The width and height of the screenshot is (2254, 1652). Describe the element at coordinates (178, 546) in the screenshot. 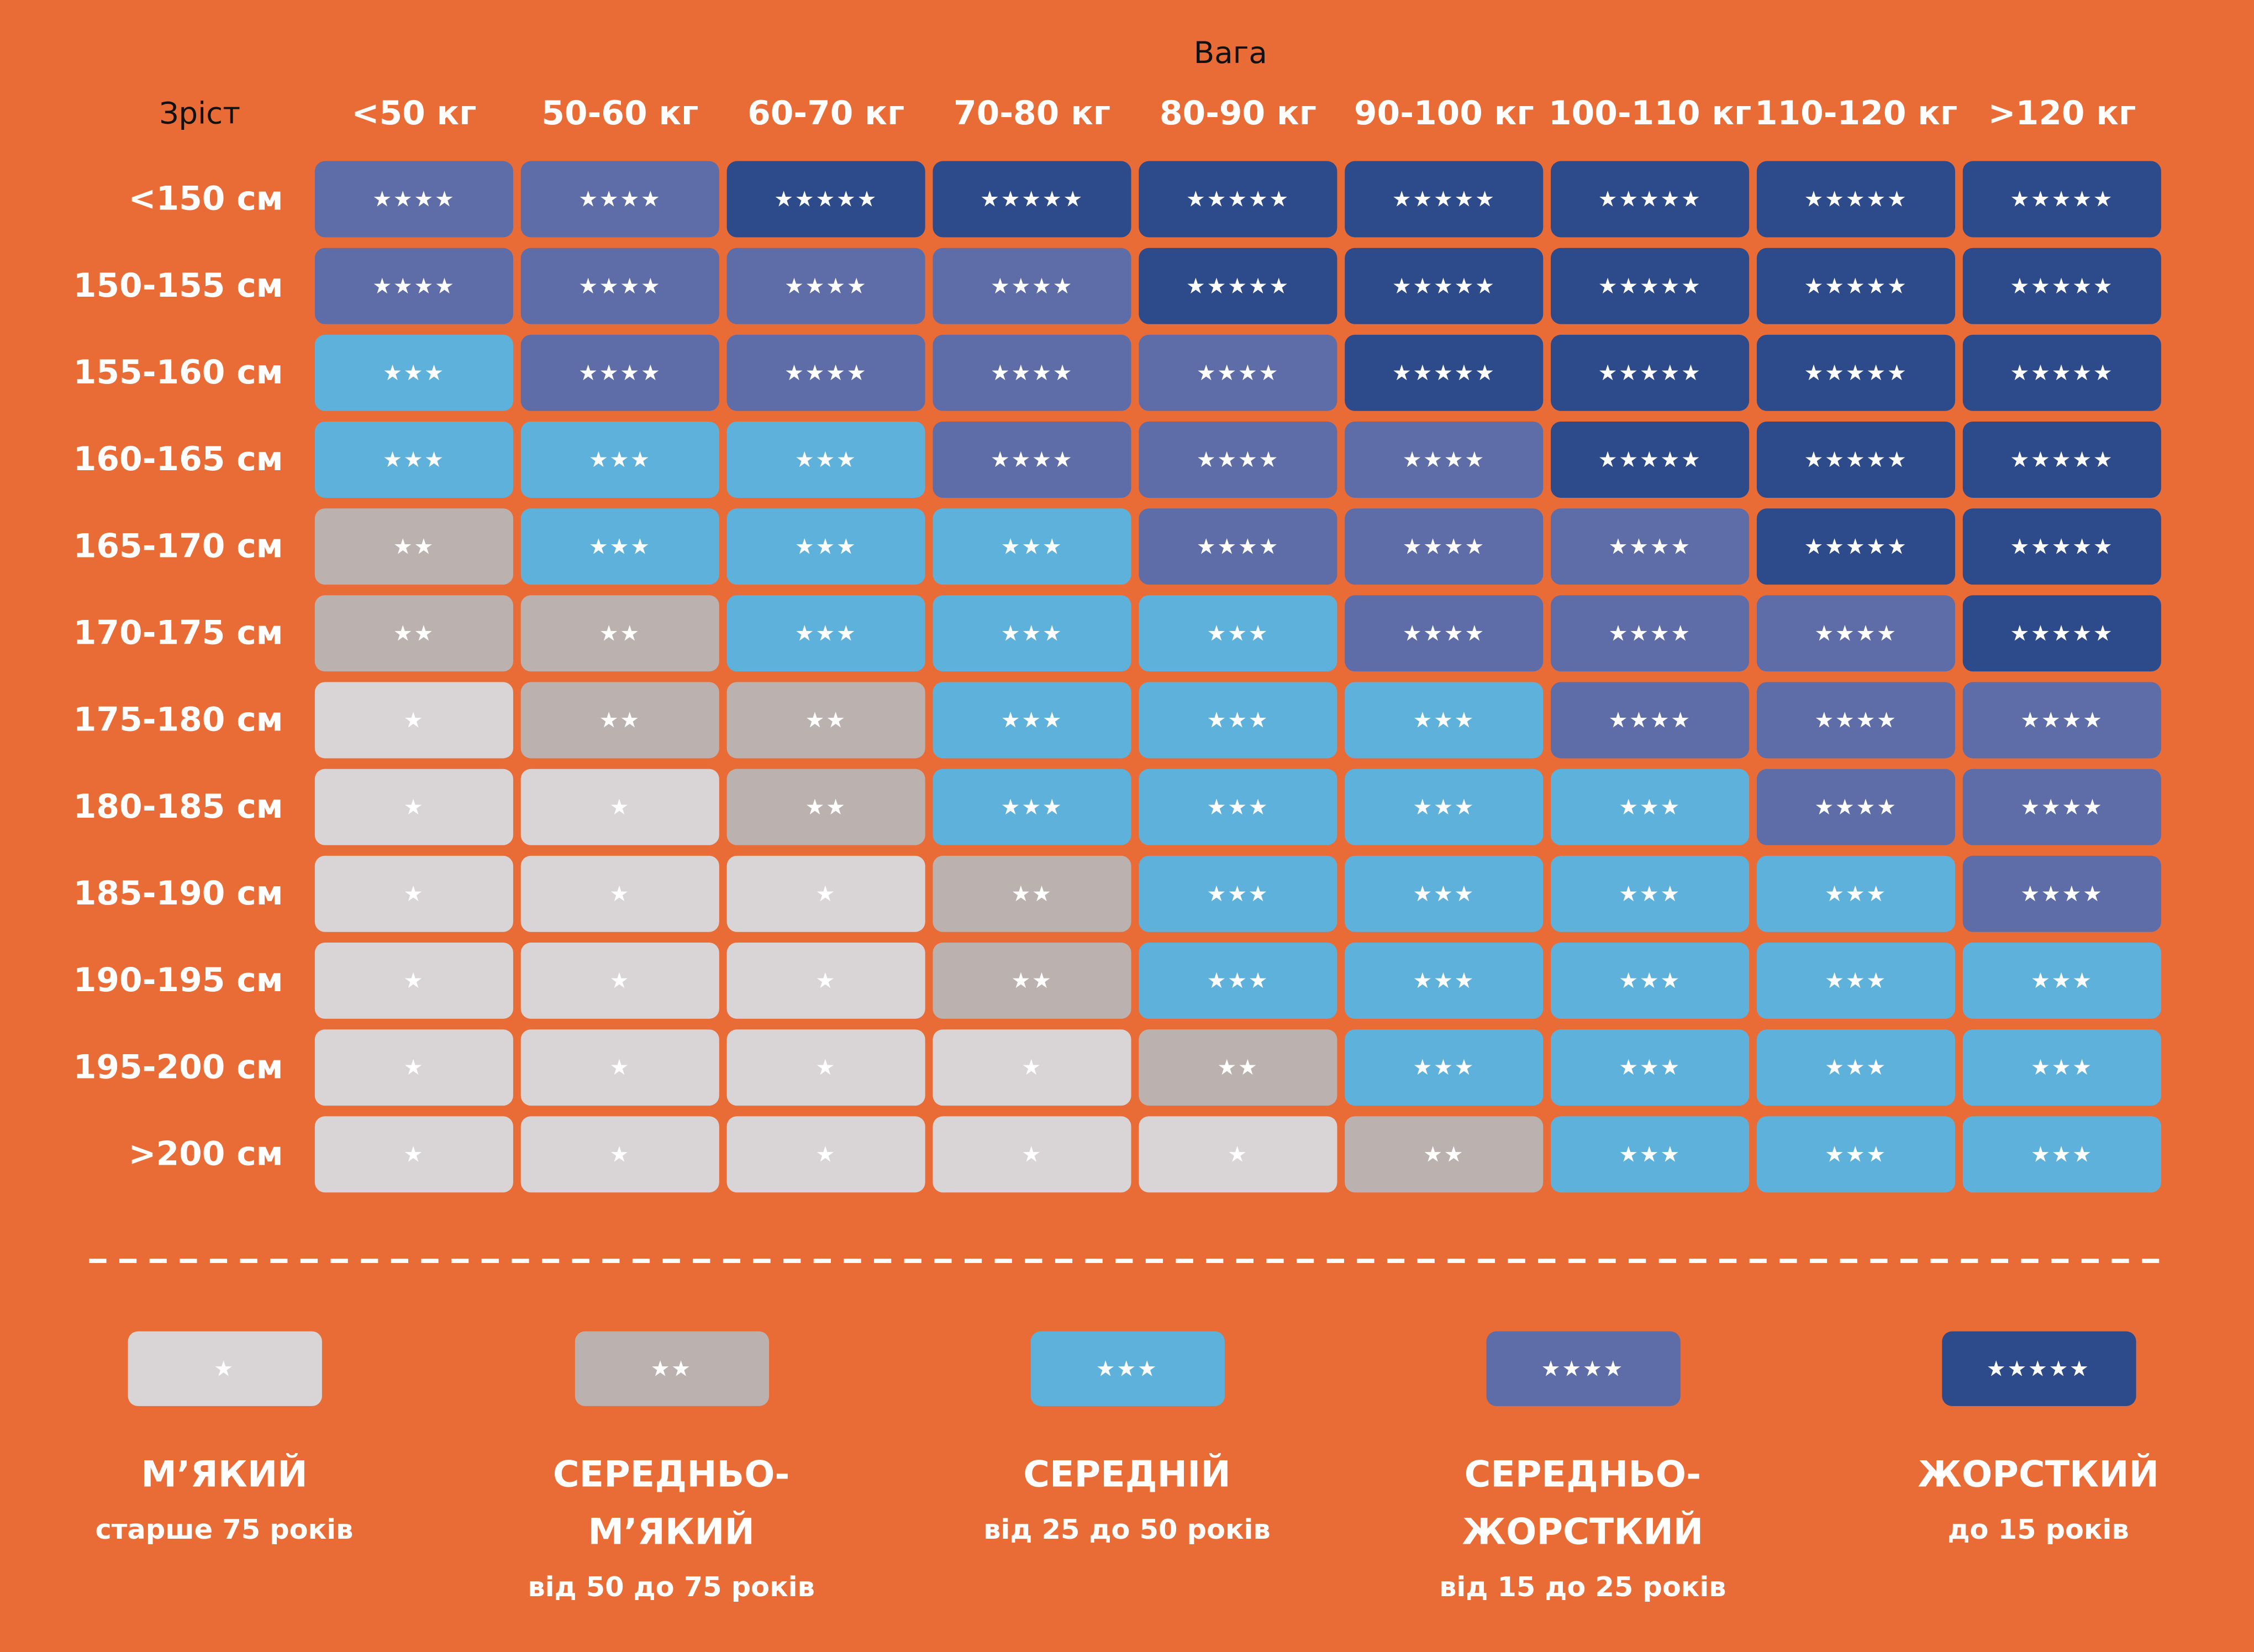

I see `row-label: 165-170 см` at that location.